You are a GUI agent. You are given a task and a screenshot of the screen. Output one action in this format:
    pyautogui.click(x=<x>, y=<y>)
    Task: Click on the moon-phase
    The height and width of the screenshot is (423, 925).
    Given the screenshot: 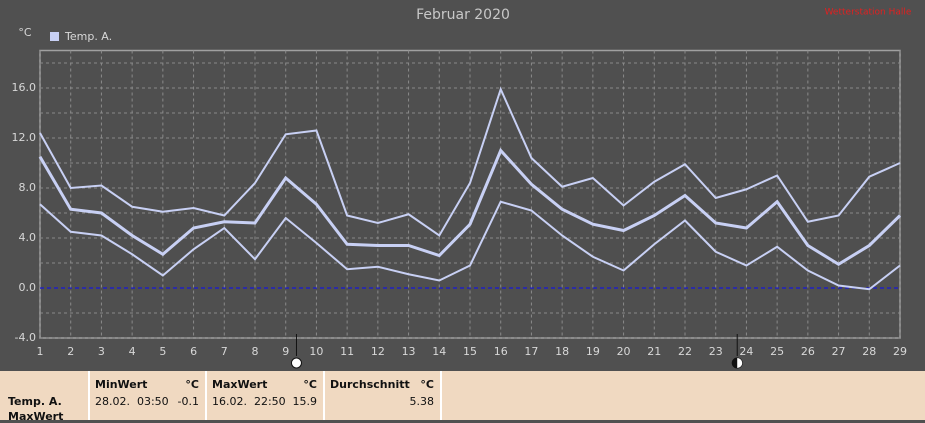 What is the action you would take?
    pyautogui.click(x=296, y=363)
    